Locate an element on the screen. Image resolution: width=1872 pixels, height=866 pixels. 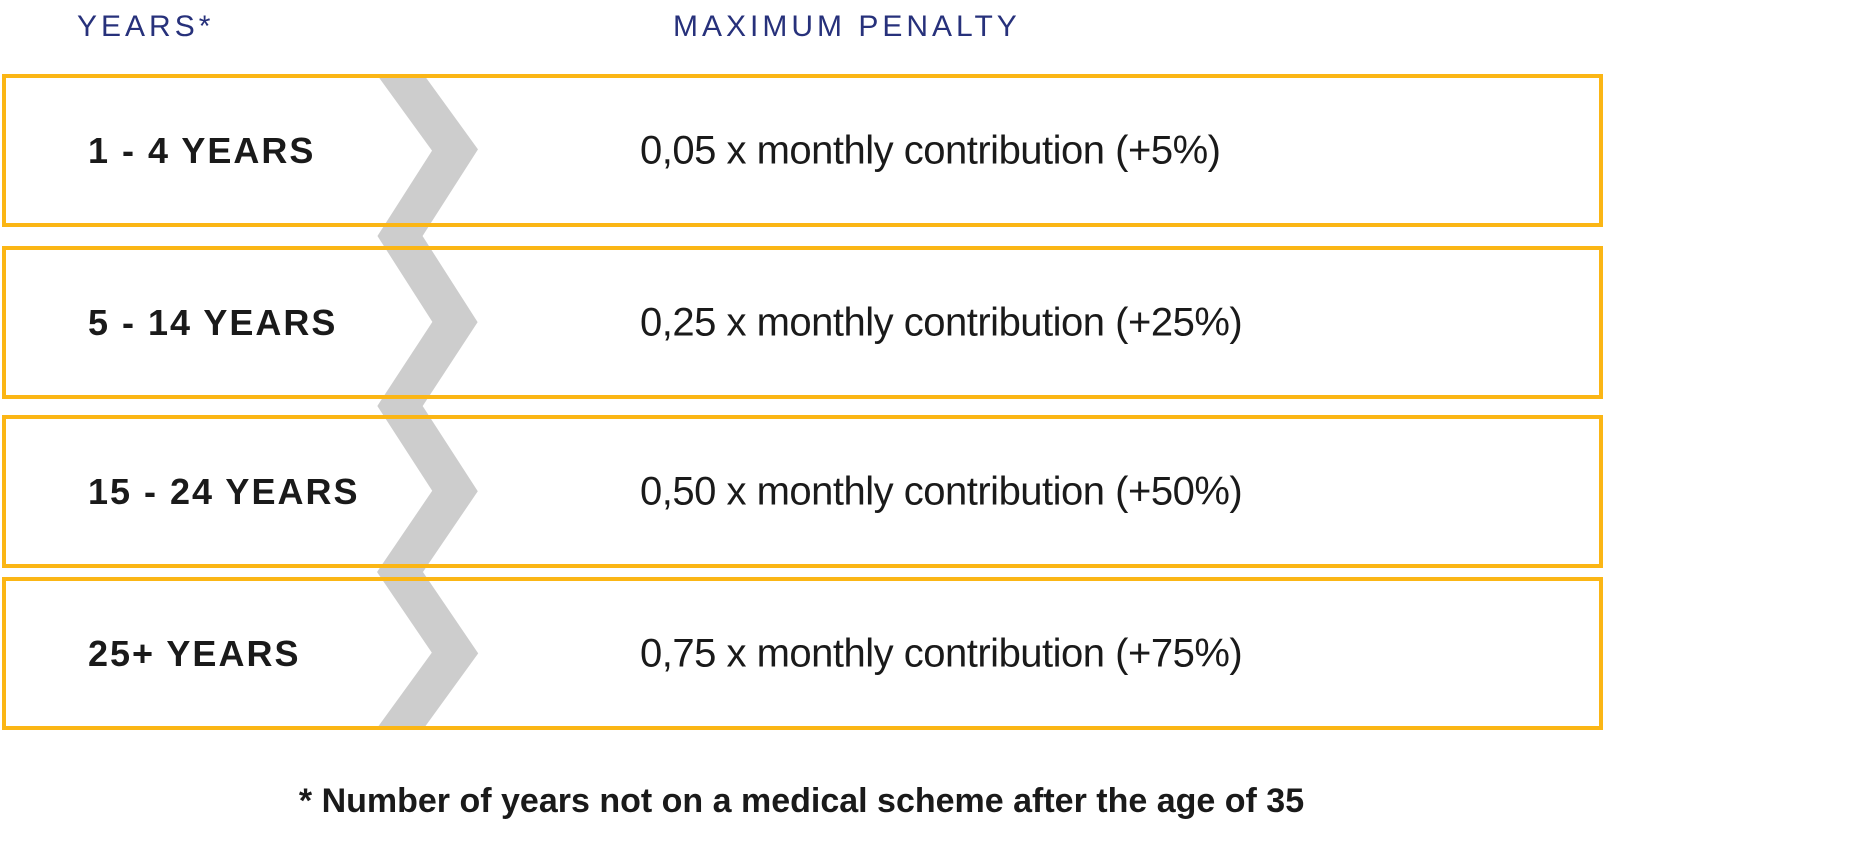
years-range-label: 1 - 4 YEARS is located at coordinates (202, 150).